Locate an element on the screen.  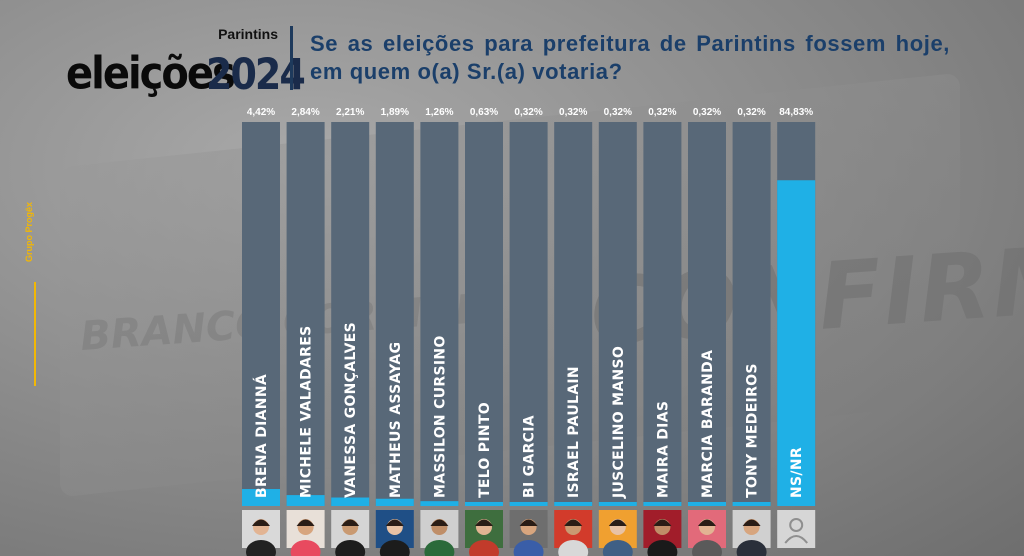
bar-category-label: BRENA DIANNÁ is located at coordinates (261, 436).